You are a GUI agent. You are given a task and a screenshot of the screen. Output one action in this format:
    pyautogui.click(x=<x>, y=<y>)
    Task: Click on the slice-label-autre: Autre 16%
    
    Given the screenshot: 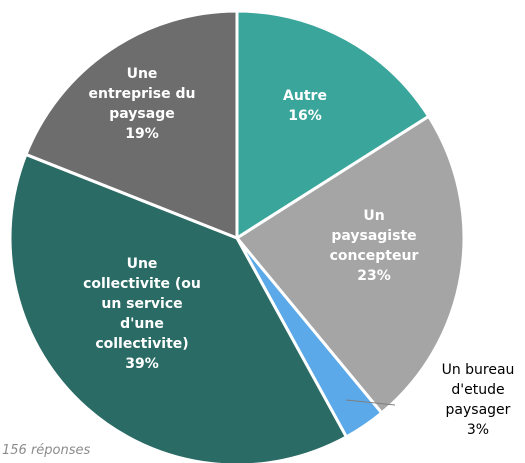 What is the action you would take?
    pyautogui.click(x=305, y=106)
    